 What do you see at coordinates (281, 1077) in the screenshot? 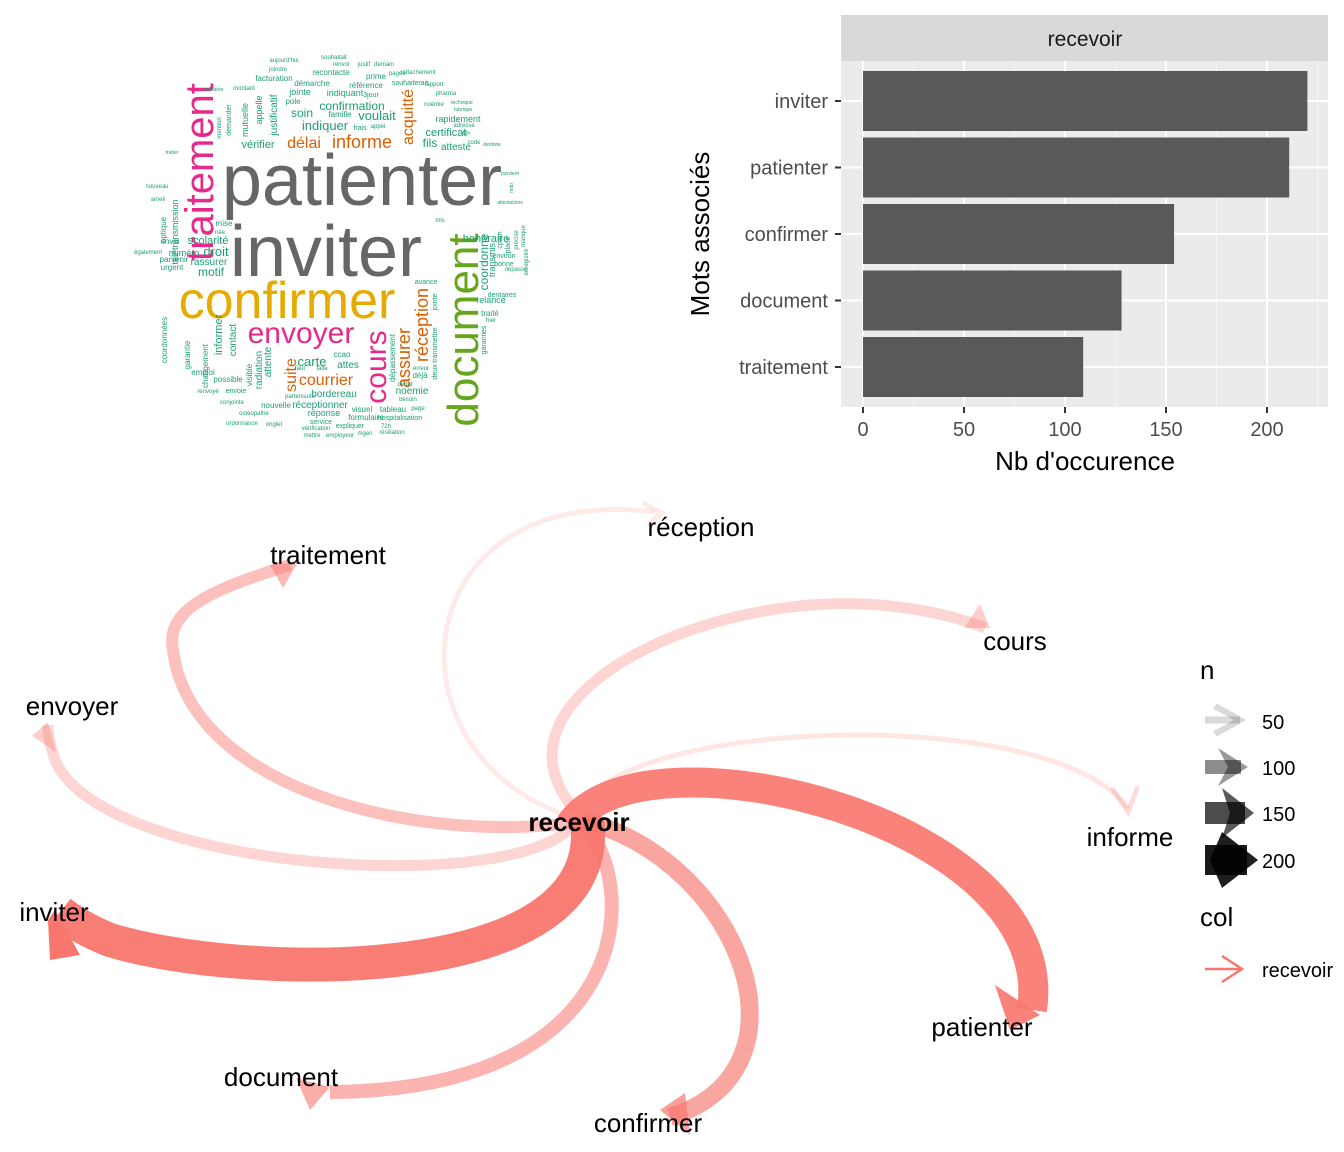
I see `node-label-document: document` at bounding box center [281, 1077].